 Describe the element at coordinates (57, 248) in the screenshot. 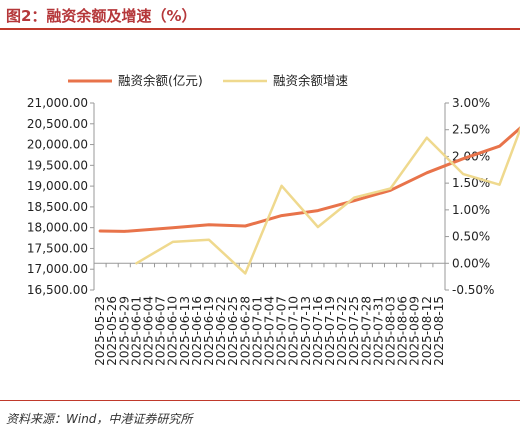

I see `y-left-tick-label: 17,500.00` at that location.